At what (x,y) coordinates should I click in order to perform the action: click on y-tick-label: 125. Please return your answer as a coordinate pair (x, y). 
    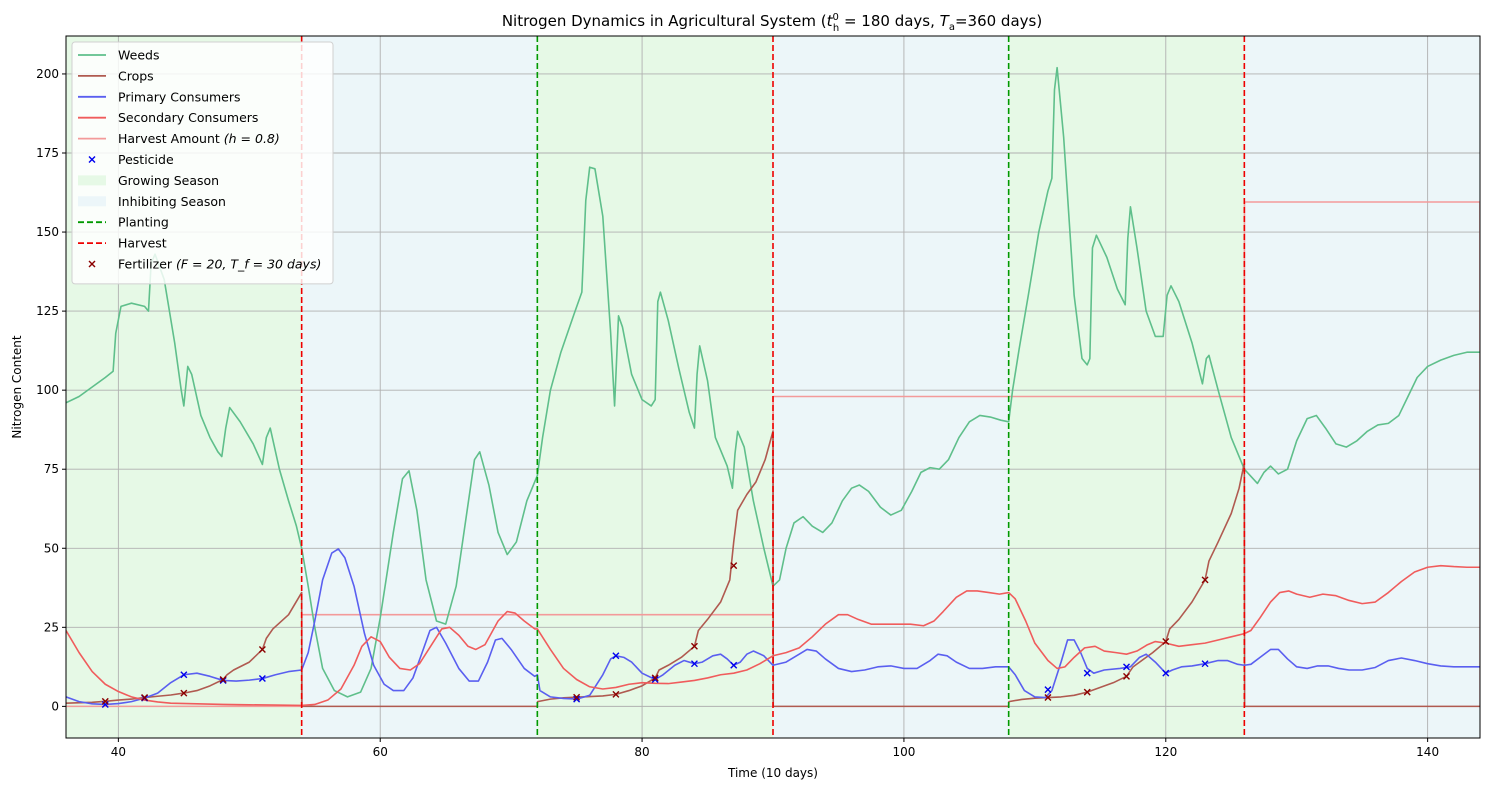
    Looking at the image, I should click on (47, 311).